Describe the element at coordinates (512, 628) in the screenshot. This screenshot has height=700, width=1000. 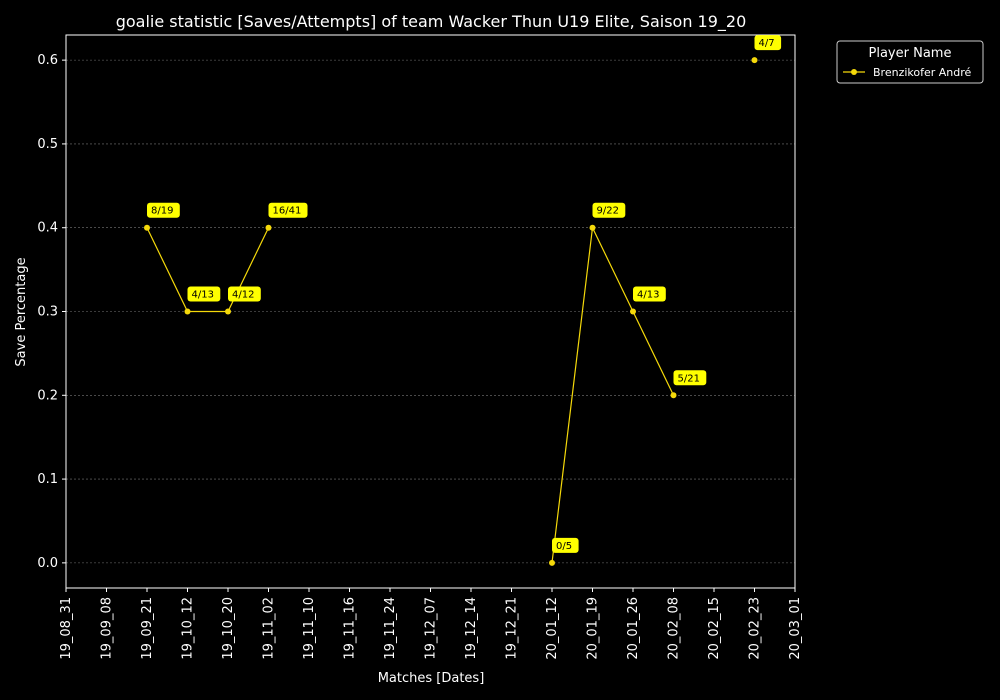
I see `x-tick-label: 19_12_21` at that location.